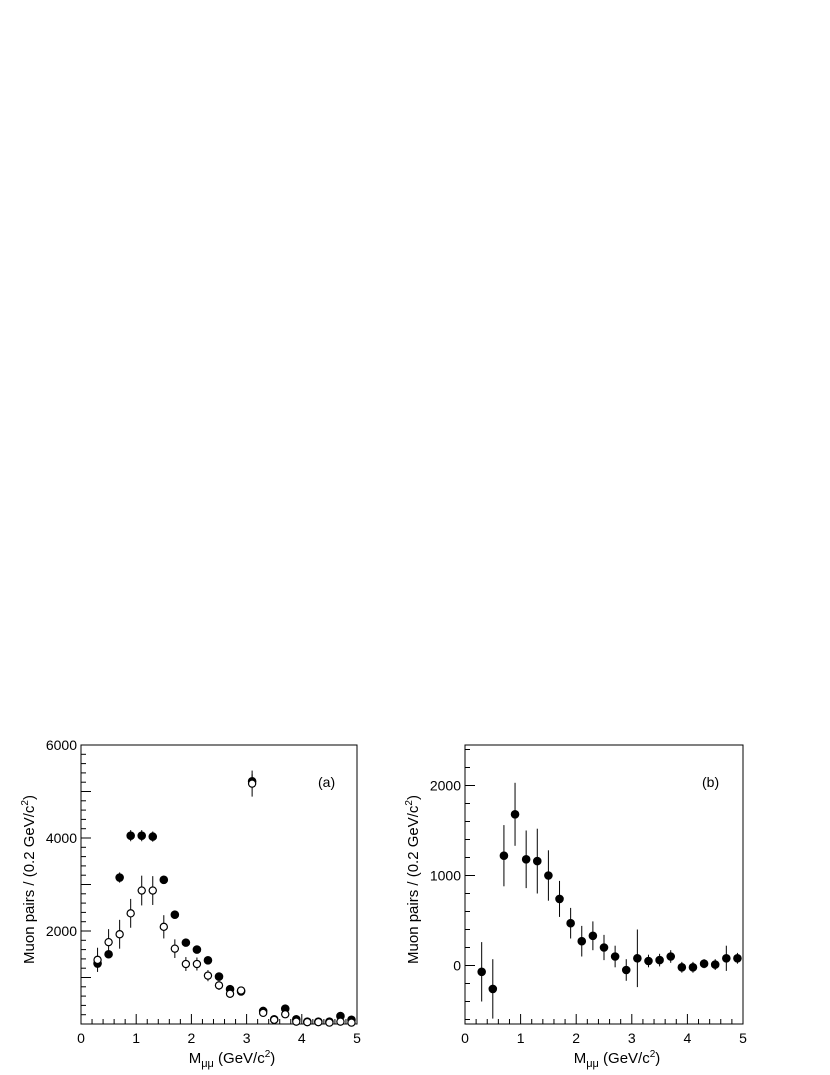 The width and height of the screenshot is (830, 1075). Describe the element at coordinates (445, 876) in the screenshot. I see `y-tick-label: 1000` at that location.